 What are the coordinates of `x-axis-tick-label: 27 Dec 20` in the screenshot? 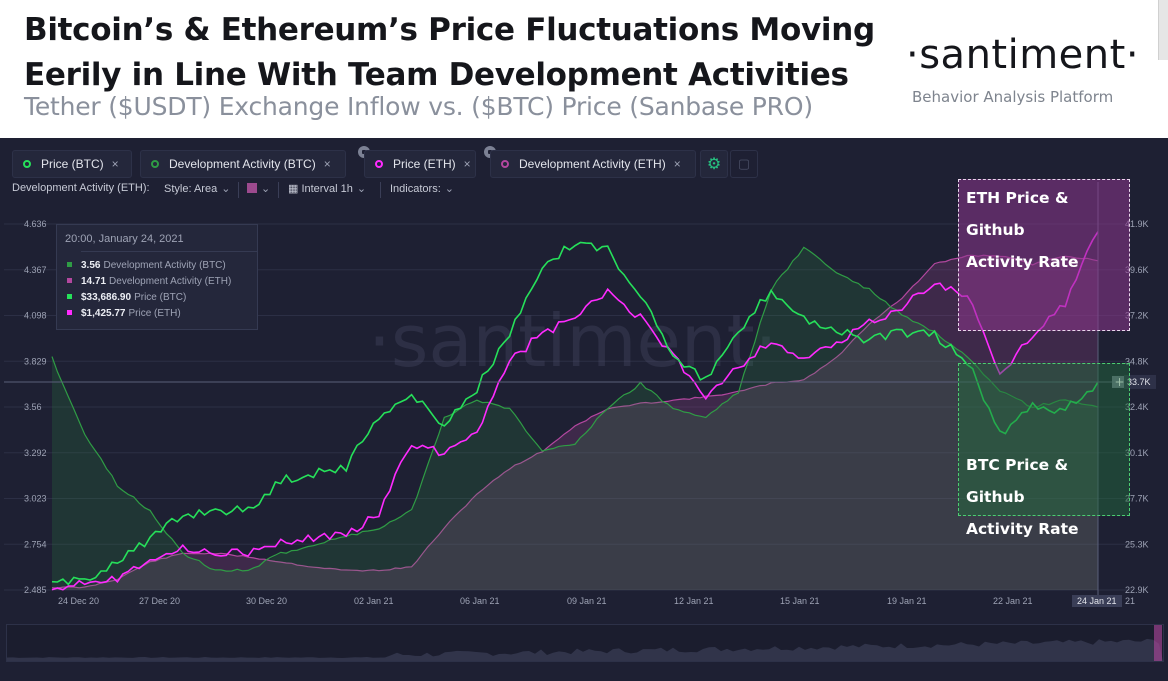 It's located at (159, 601).